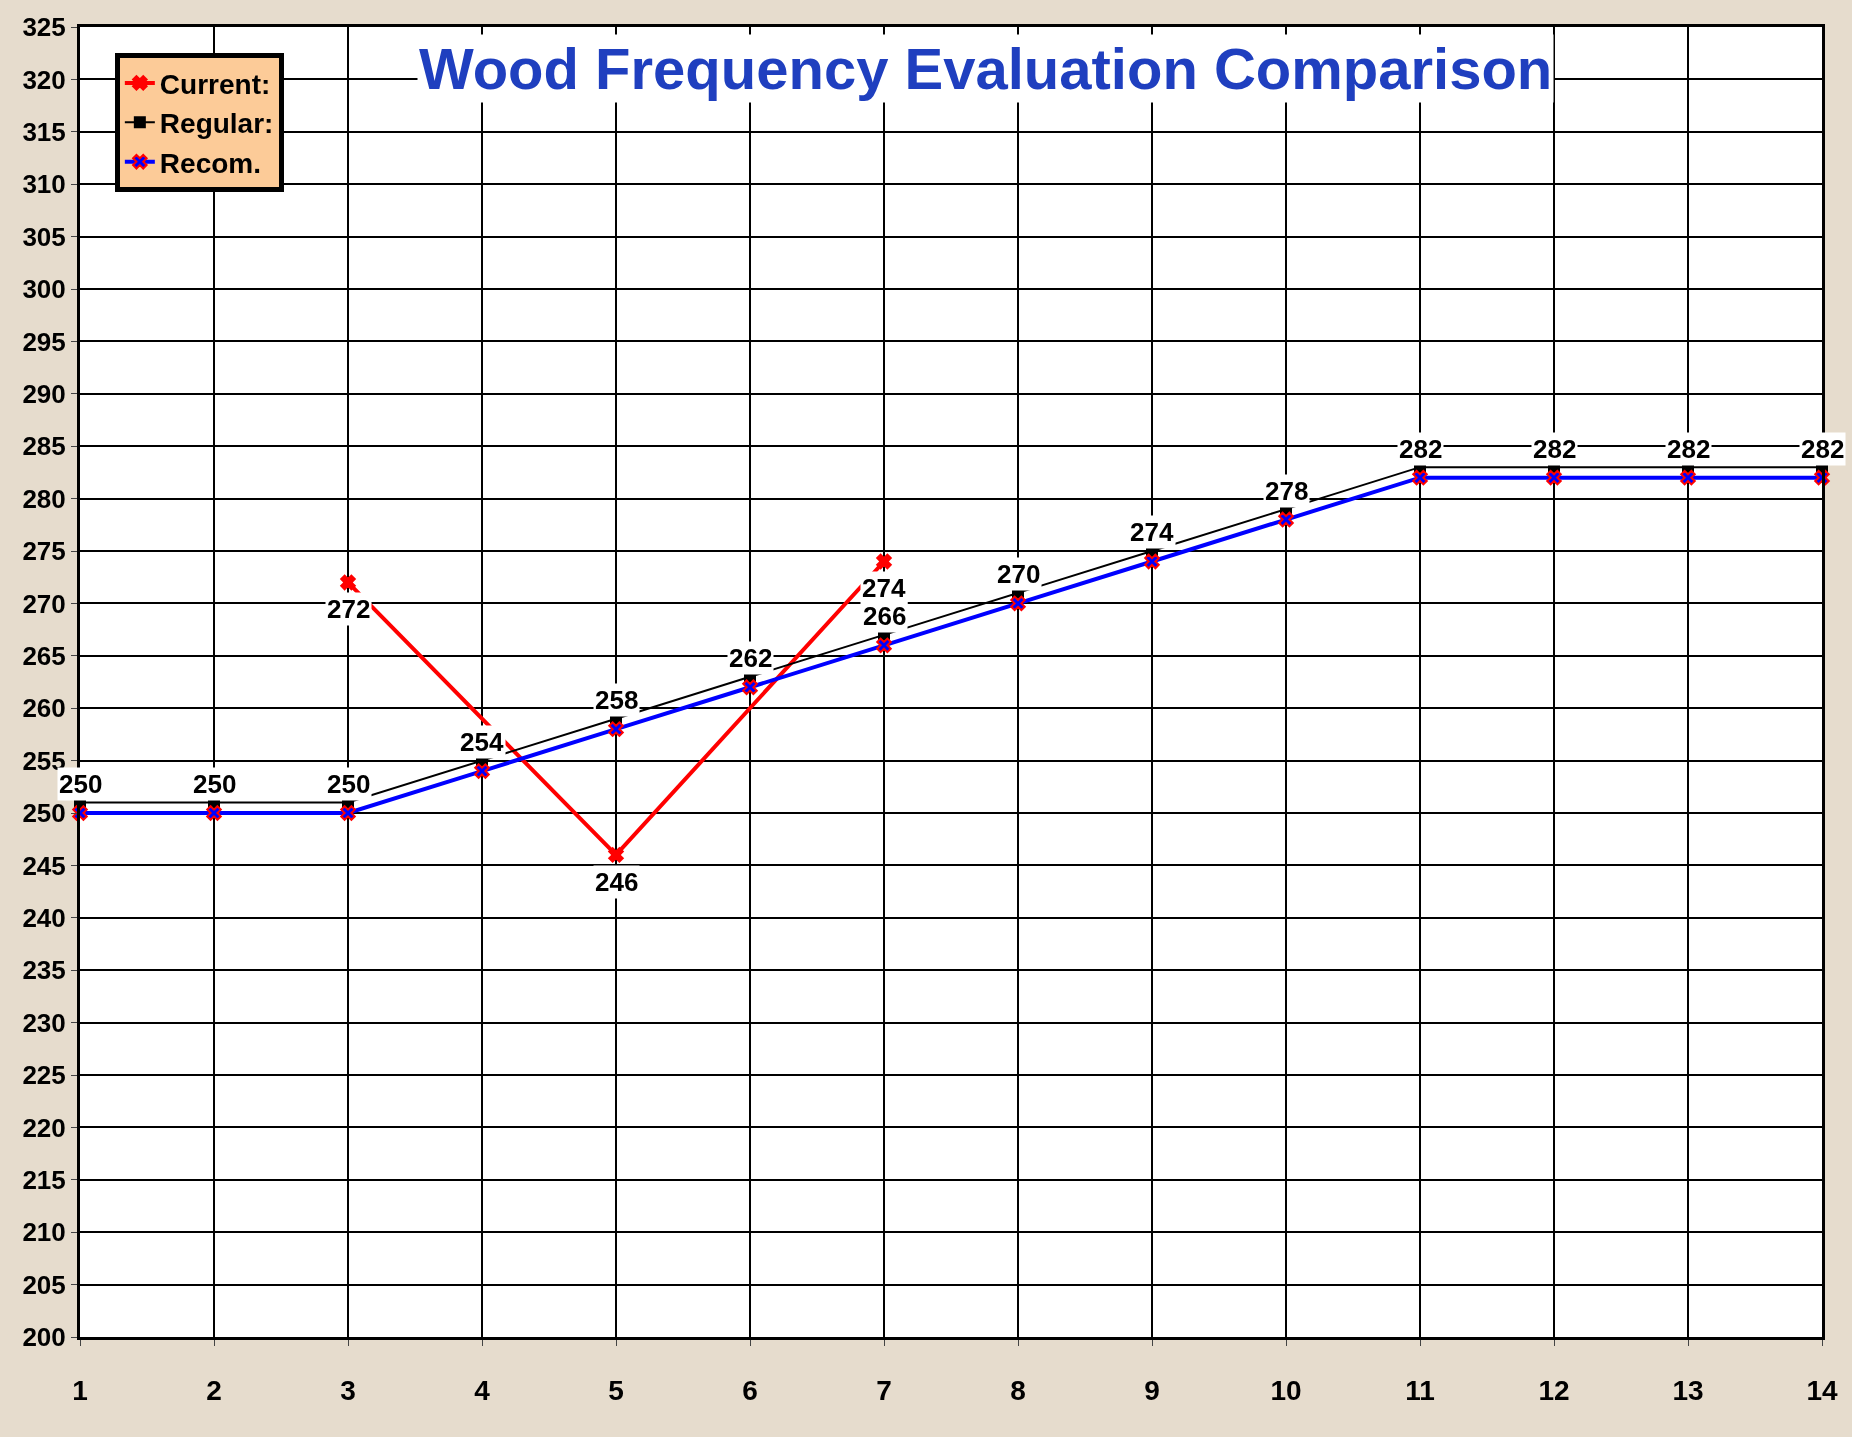 Image resolution: width=1852 pixels, height=1437 pixels. Describe the element at coordinates (617, 700) in the screenshot. I see `data-label: 258` at that location.